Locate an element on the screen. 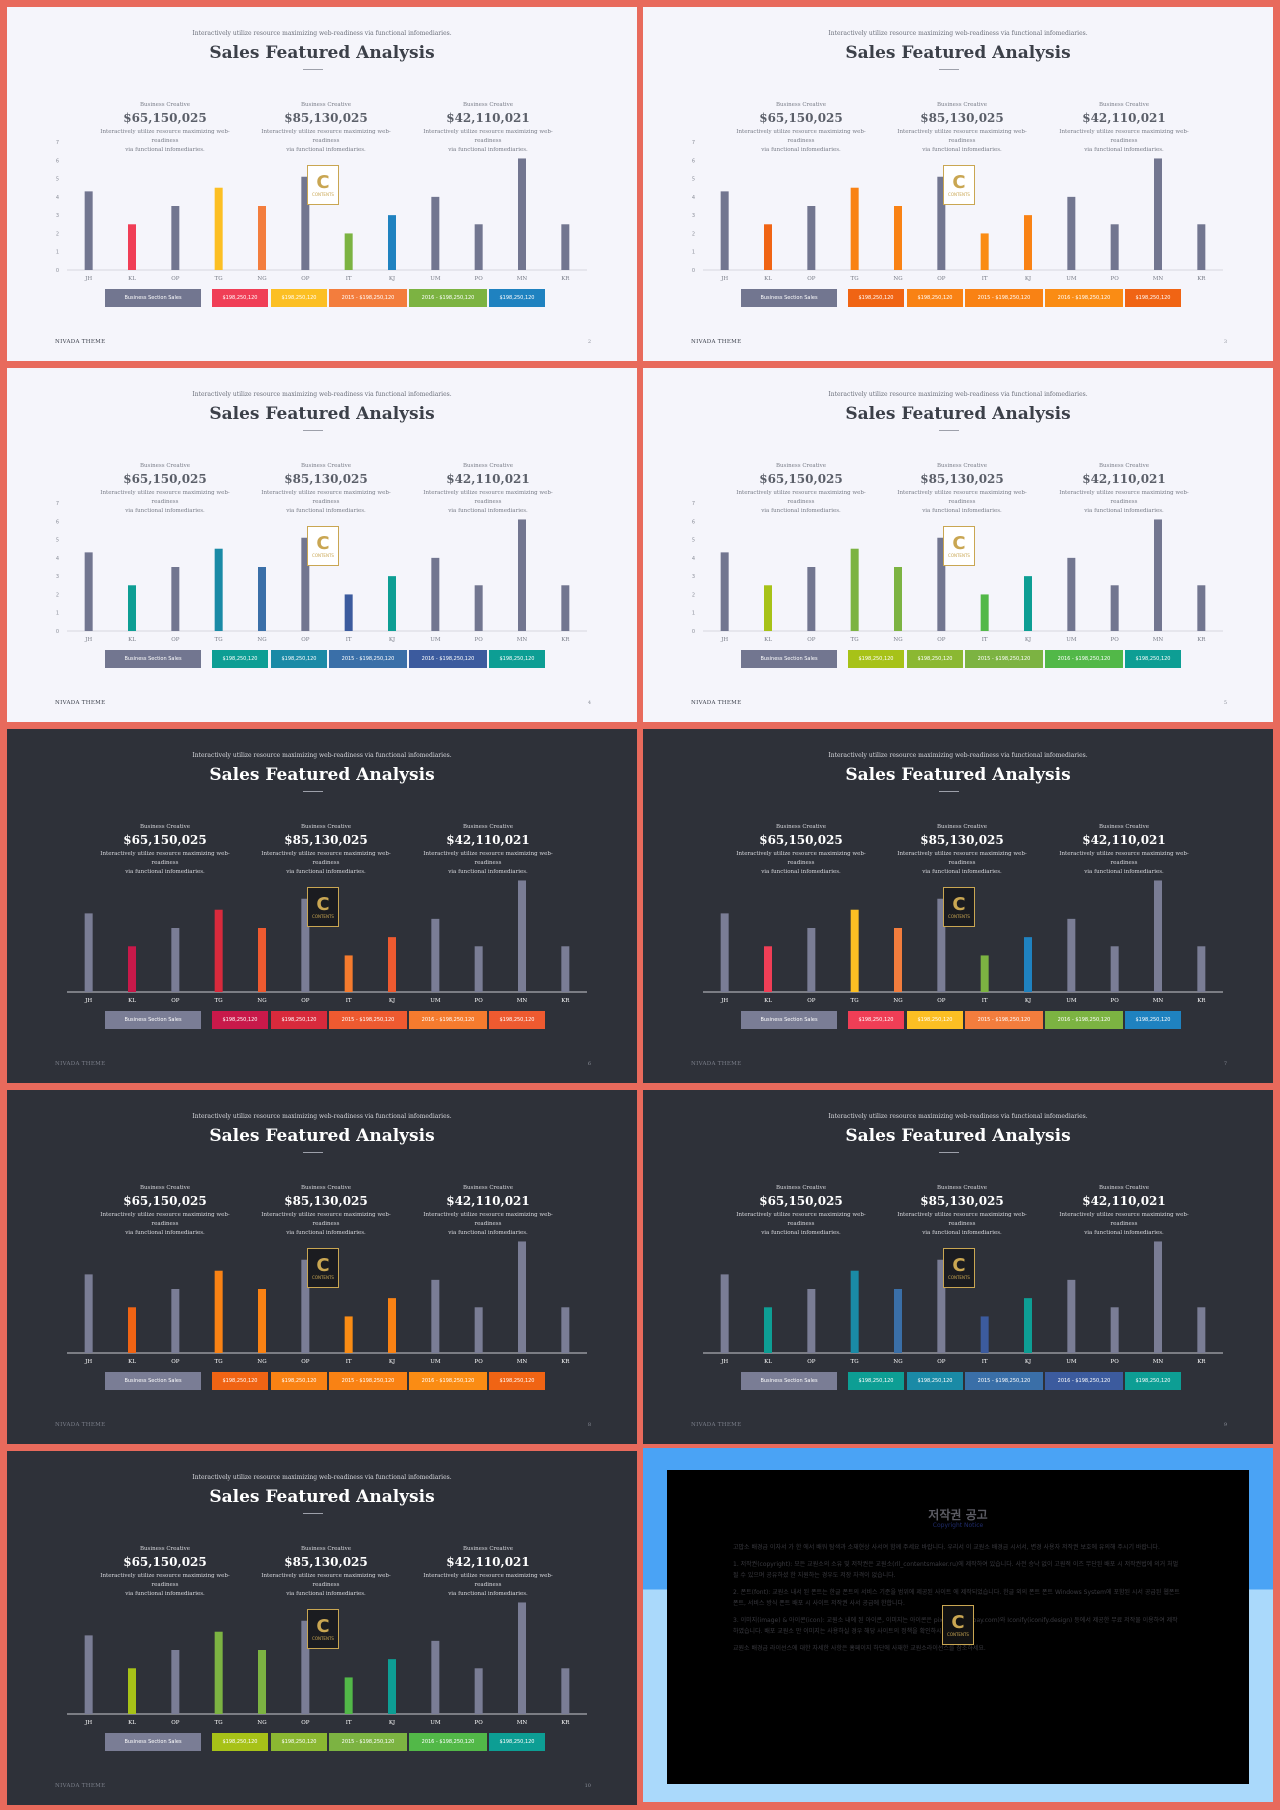 The width and height of the screenshot is (1280, 1810). chart-svg: JH KL OP TG NG OP IT KJ UM PO MN KR is located at coordinates (963, 942).